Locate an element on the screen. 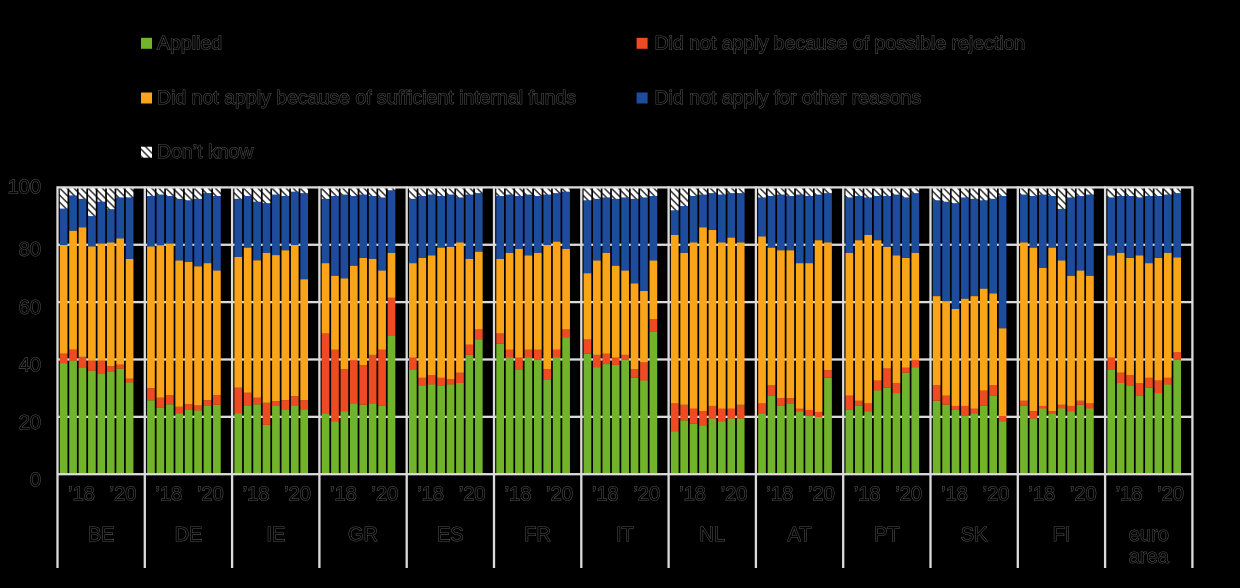 Image resolution: width=1240 pixels, height=588 pixels. svg-text:Did not apply for other reason: Did not apply for other reasons is located at coordinates (788, 98).